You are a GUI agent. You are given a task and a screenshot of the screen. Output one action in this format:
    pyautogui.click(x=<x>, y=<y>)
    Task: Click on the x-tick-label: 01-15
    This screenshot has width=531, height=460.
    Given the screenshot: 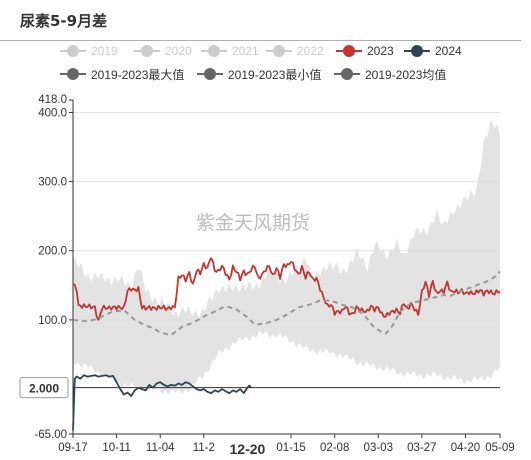 What is the action you would take?
    pyautogui.click(x=290, y=448)
    